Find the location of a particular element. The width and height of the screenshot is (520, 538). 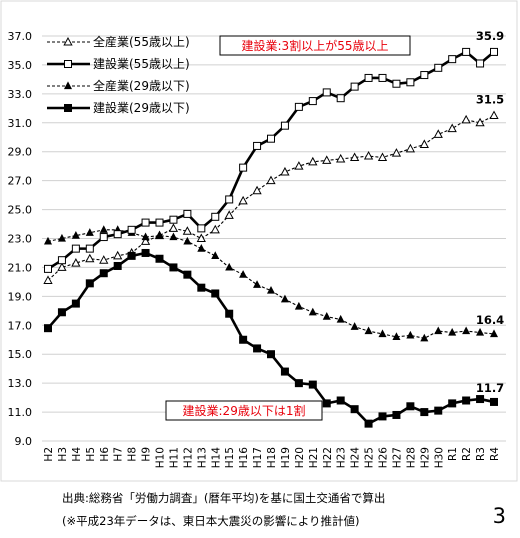

x-tick-label: H16 is located at coordinates (244, 458).